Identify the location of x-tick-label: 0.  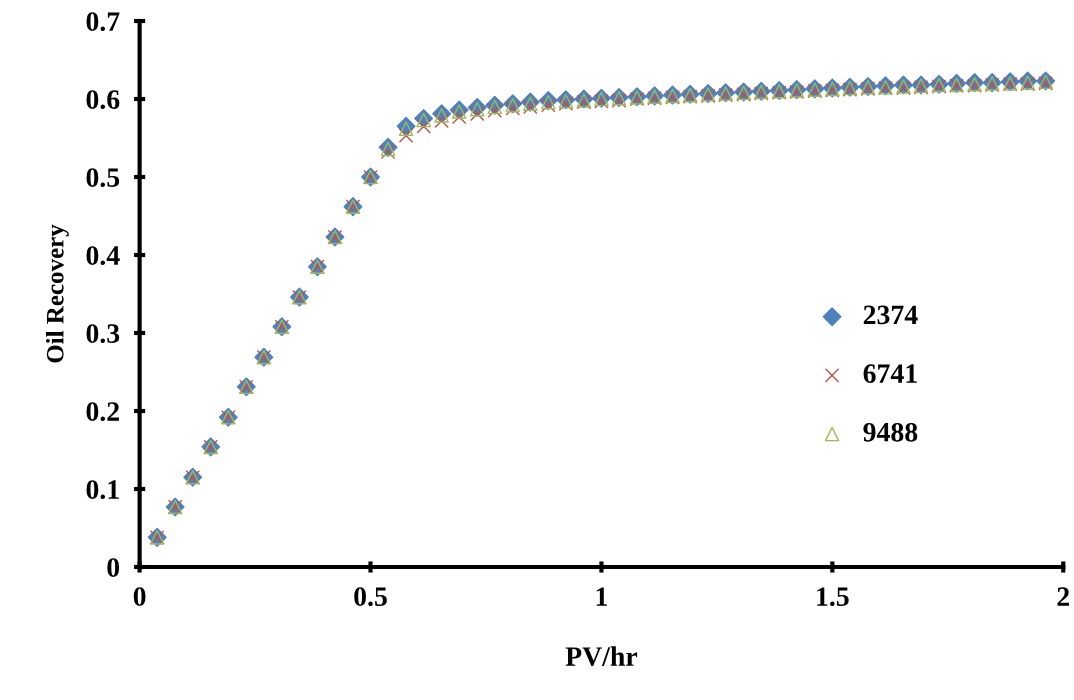
(139, 596).